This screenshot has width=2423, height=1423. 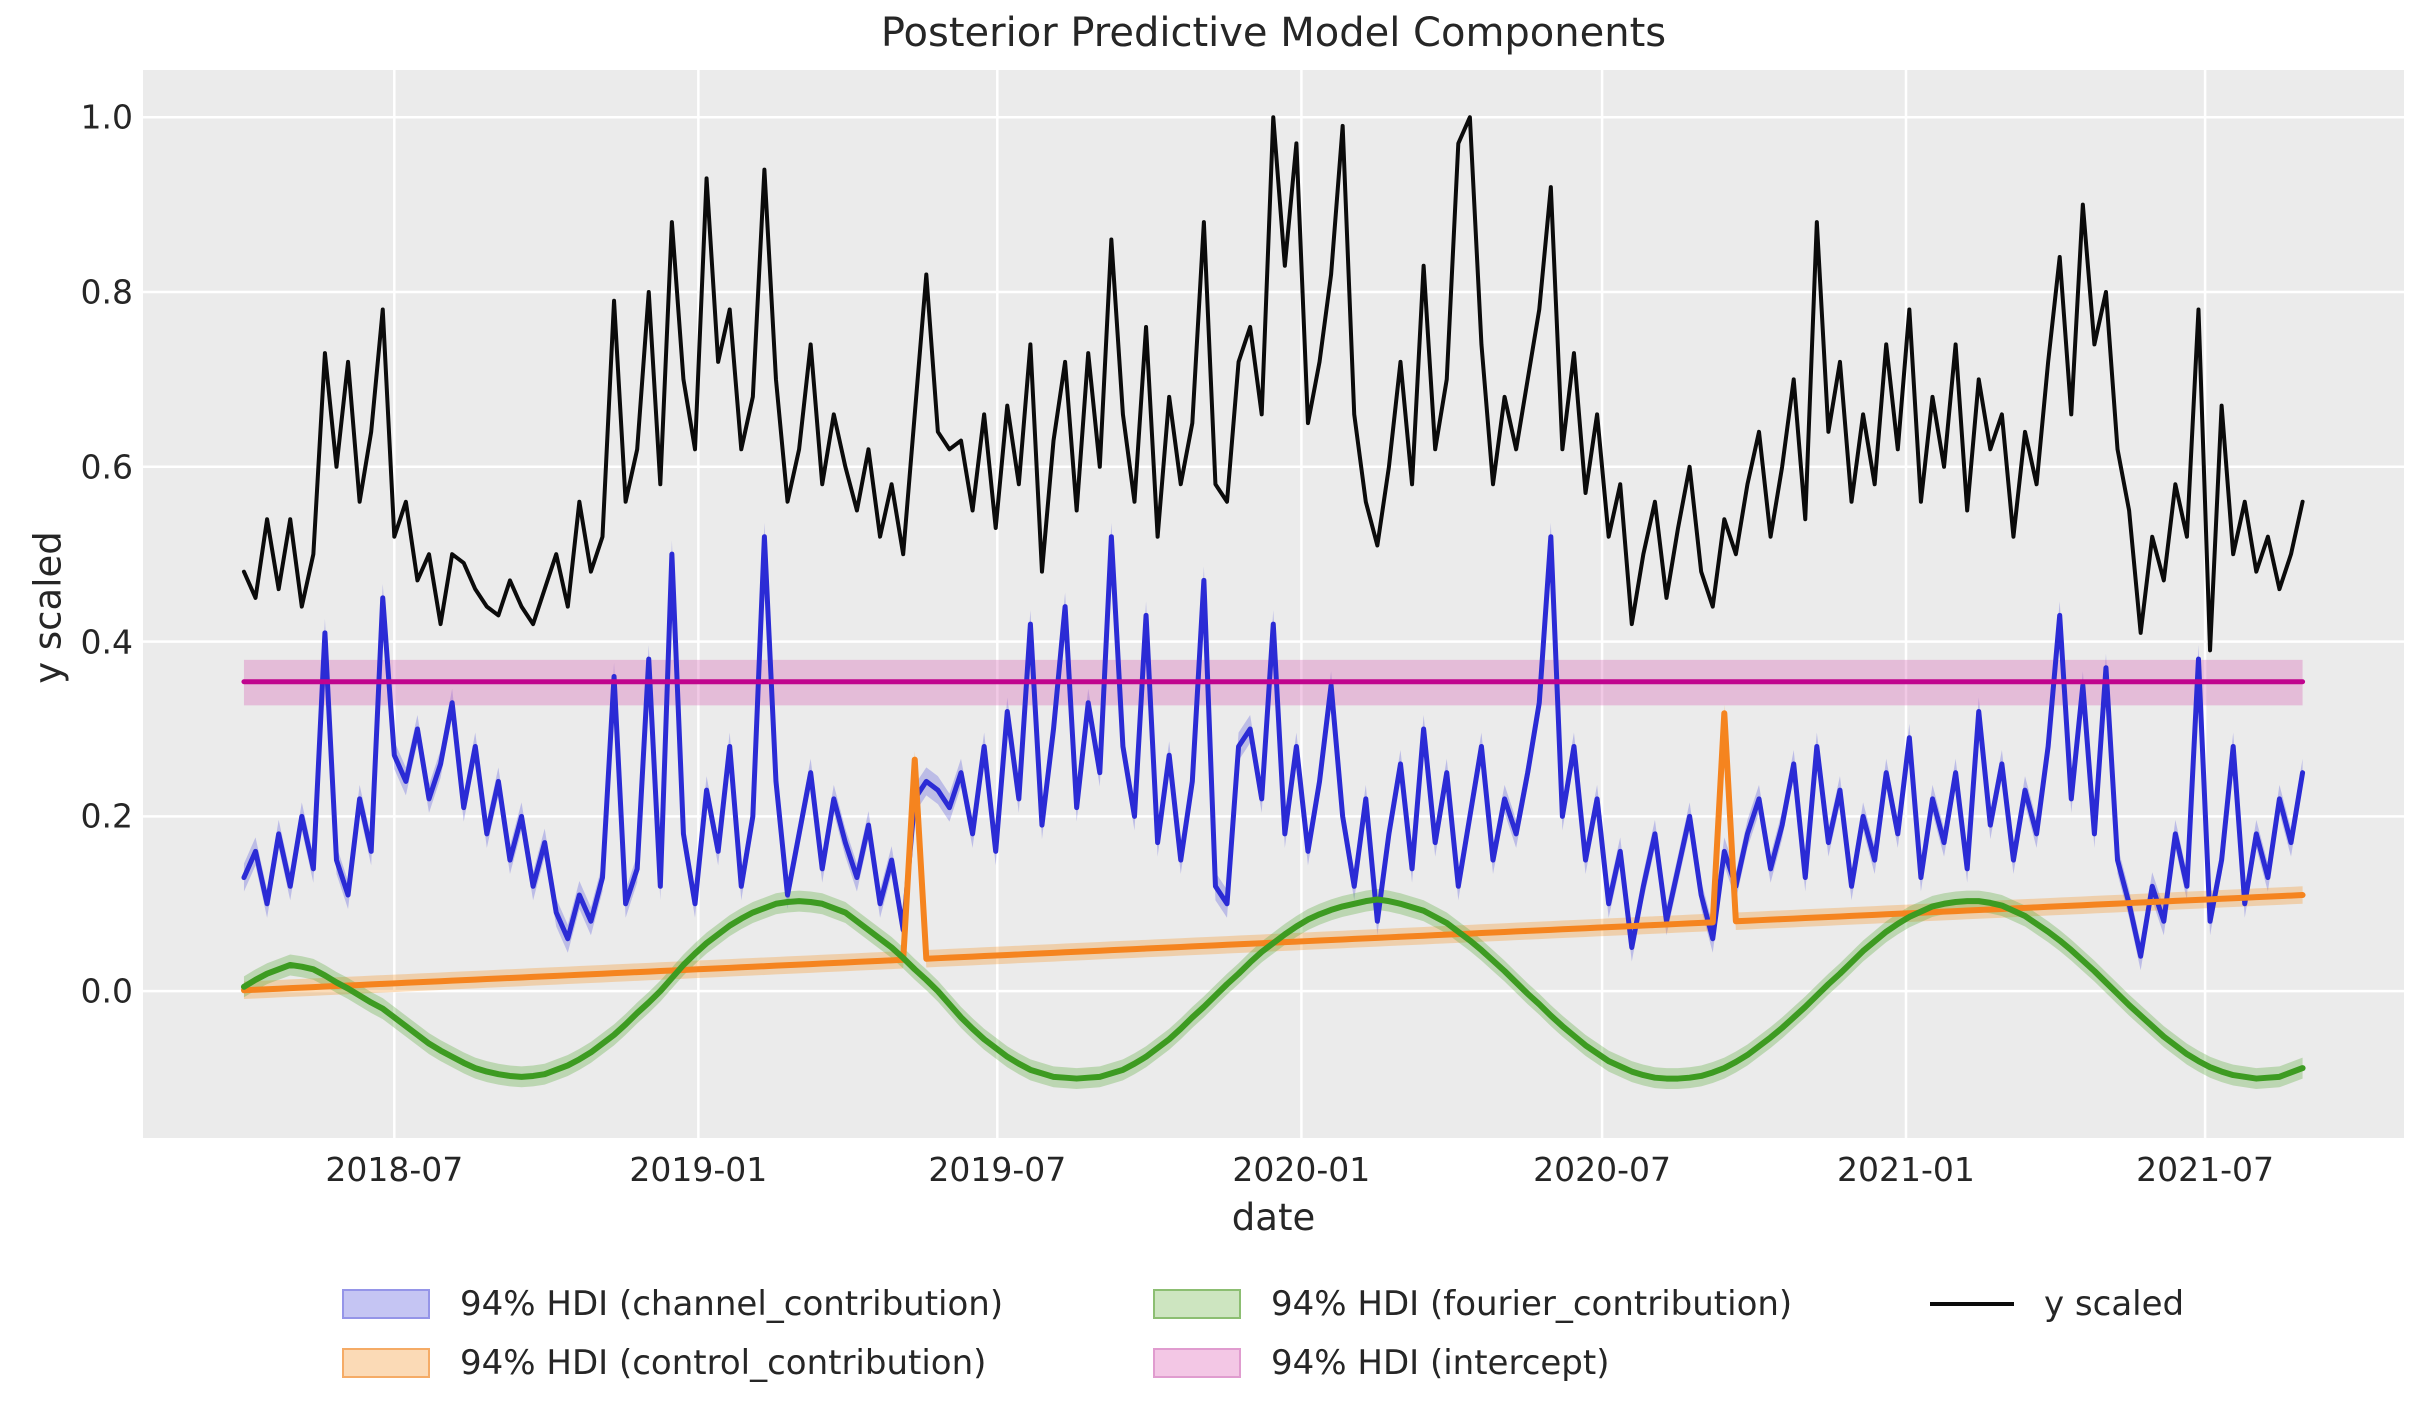 I want to click on x-axis-label: date, so click(x=1273, y=1217).